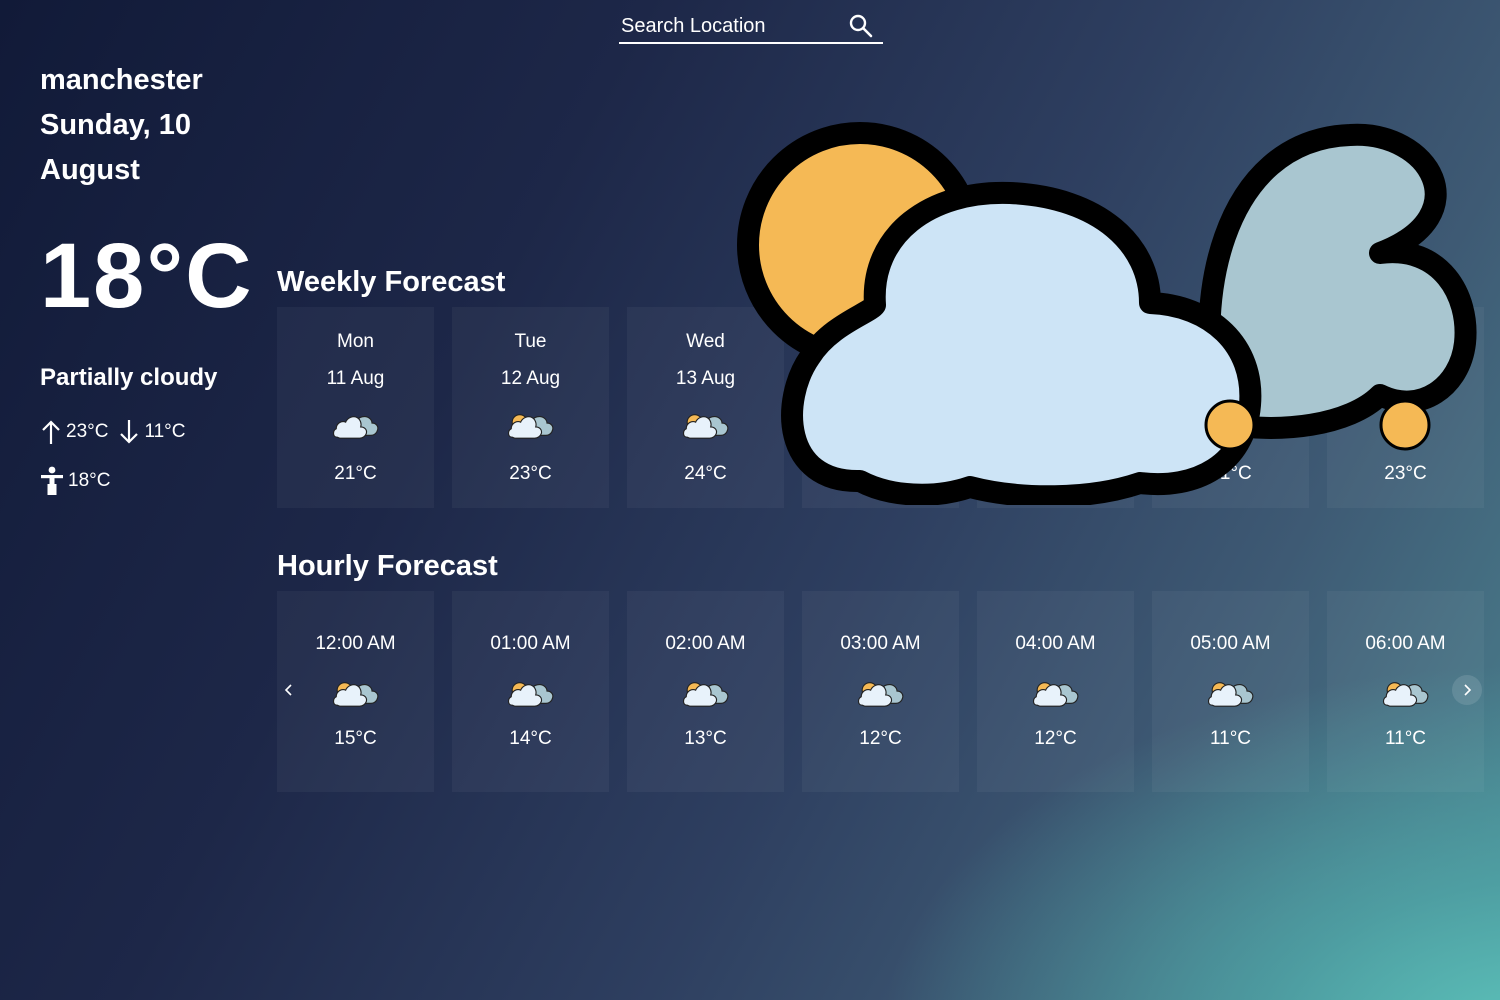 This screenshot has height=1000, width=1500. I want to click on day-date: 16 Aug, so click(1230, 378).